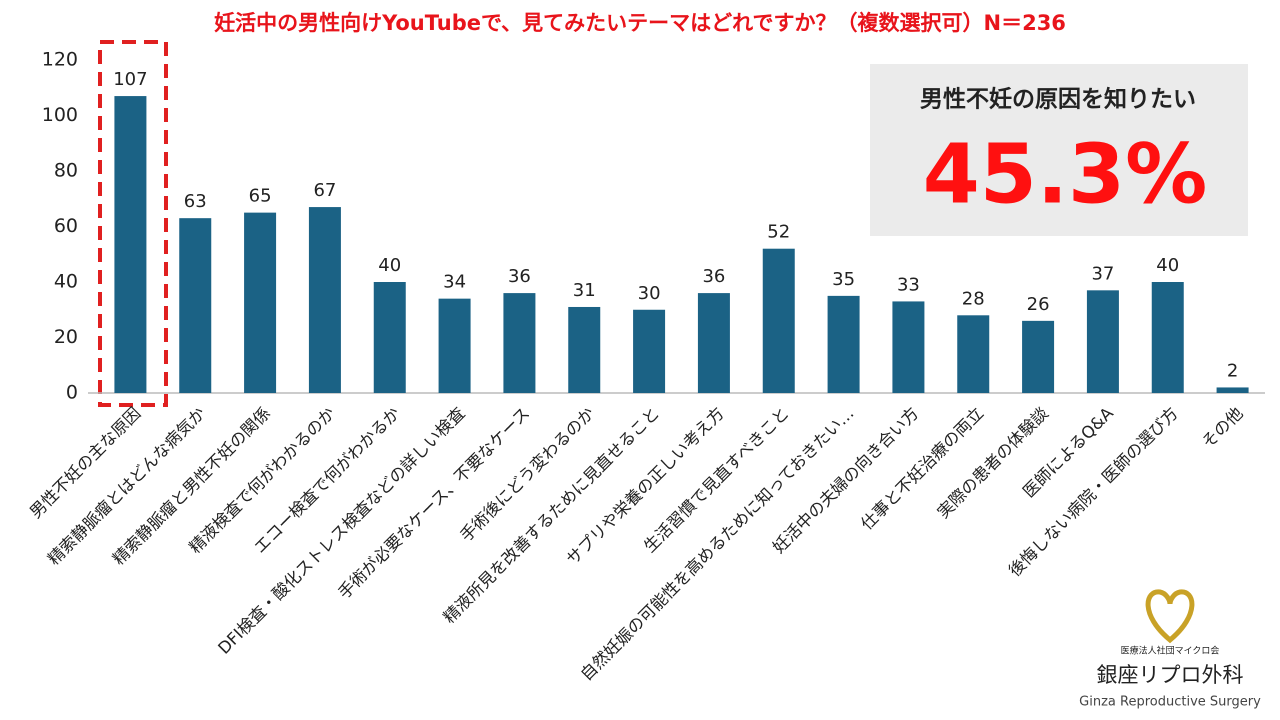  Describe the element at coordinates (66, 282) in the screenshot. I see `y-tick-label: 40` at that location.